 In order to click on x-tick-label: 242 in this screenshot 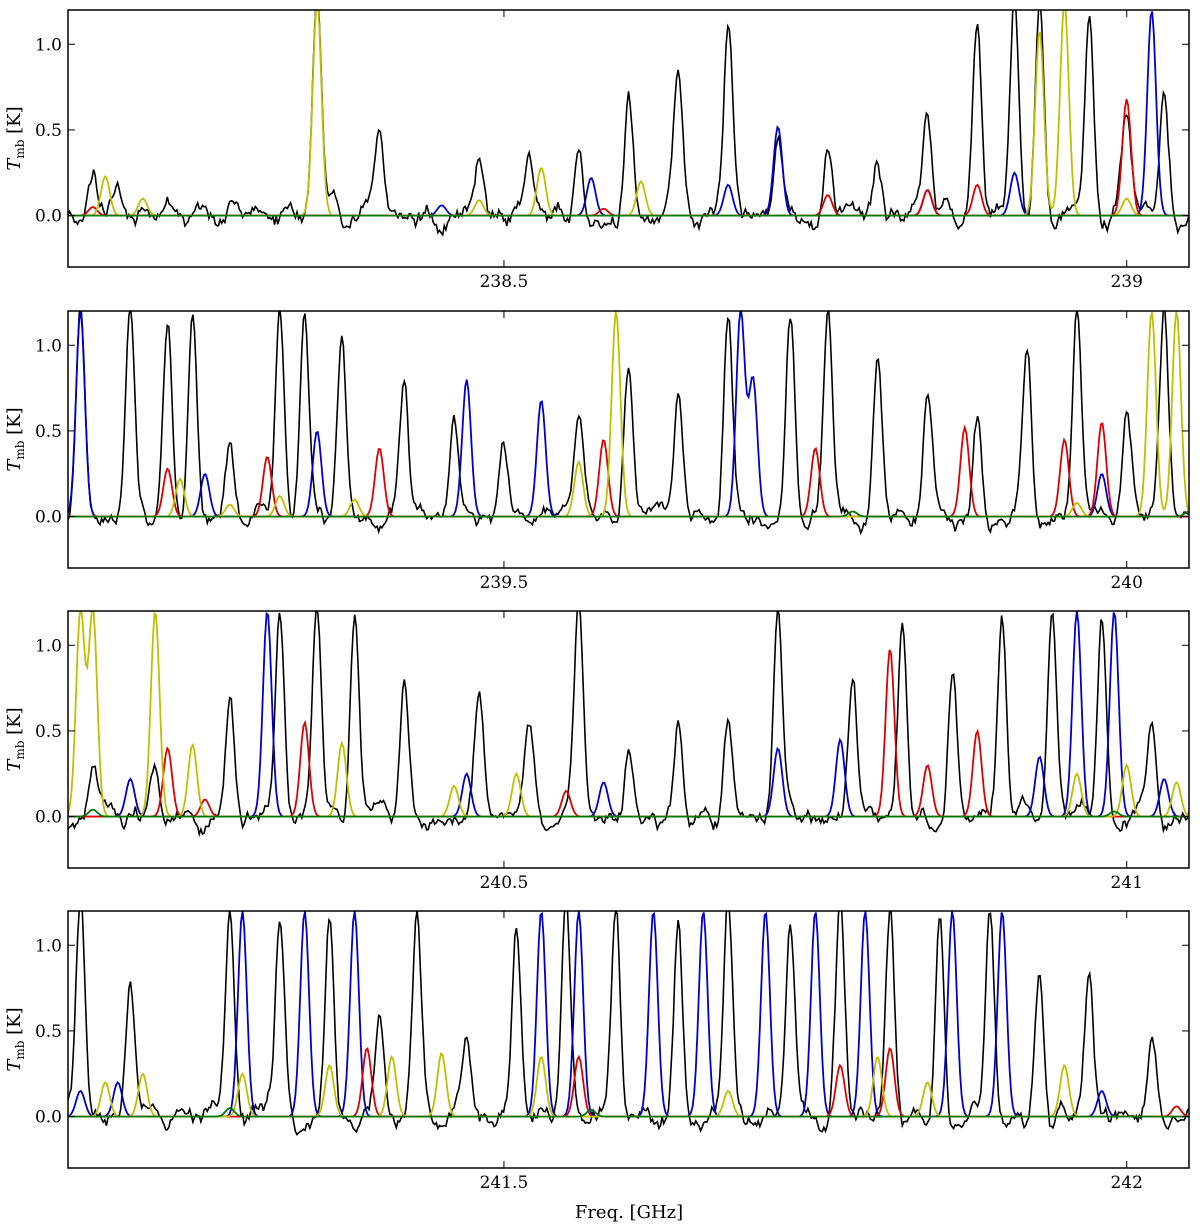, I will do `click(1126, 1183)`.